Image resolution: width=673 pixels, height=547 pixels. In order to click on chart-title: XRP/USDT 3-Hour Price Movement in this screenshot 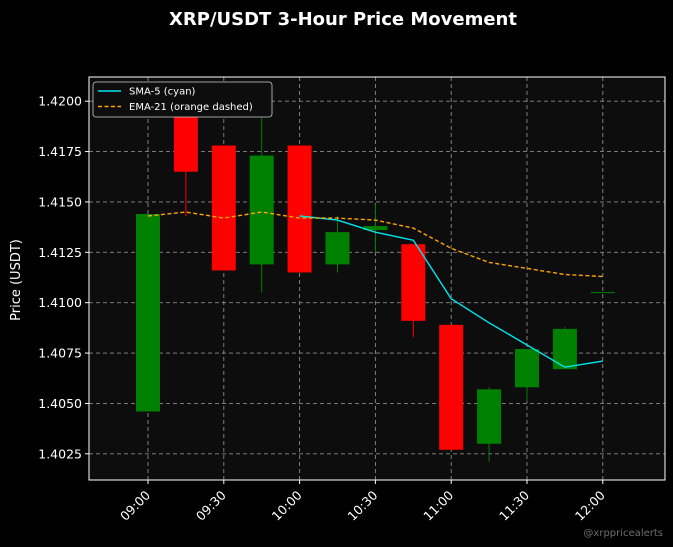, I will do `click(343, 19)`.